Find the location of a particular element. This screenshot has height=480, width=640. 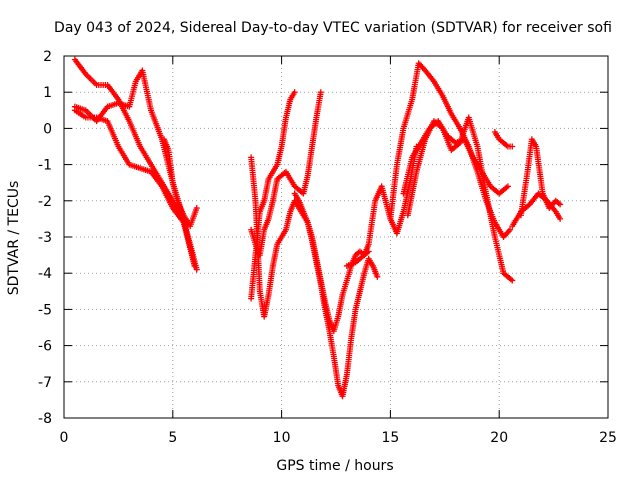

y-tick-label: 1 is located at coordinates (47, 93).